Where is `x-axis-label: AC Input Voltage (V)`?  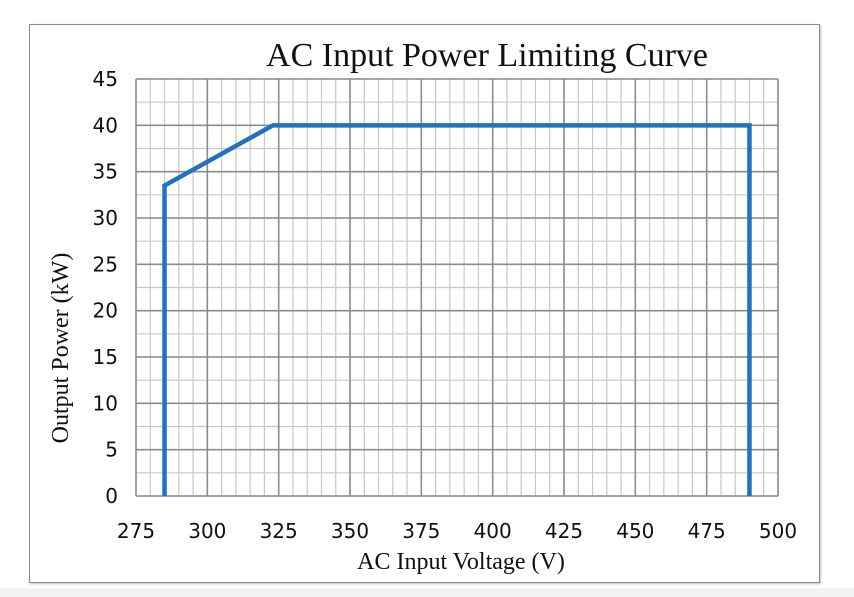 x-axis-label: AC Input Voltage (V) is located at coordinates (461, 562).